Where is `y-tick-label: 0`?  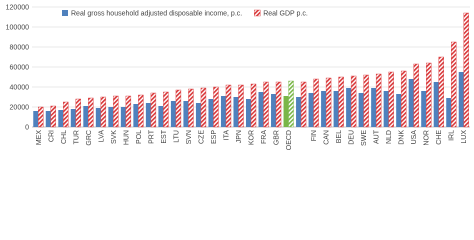
y-tick-label: 0 is located at coordinates (27, 128).